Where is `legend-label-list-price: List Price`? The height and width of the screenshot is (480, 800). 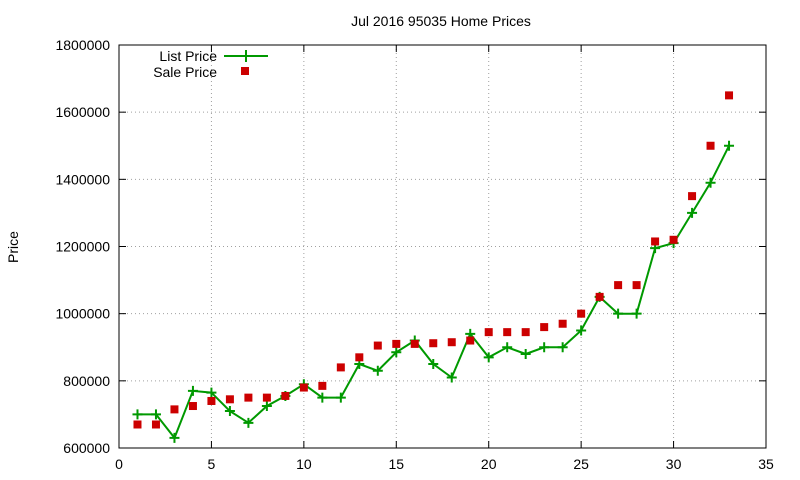
legend-label-list-price: List Price is located at coordinates (188, 56).